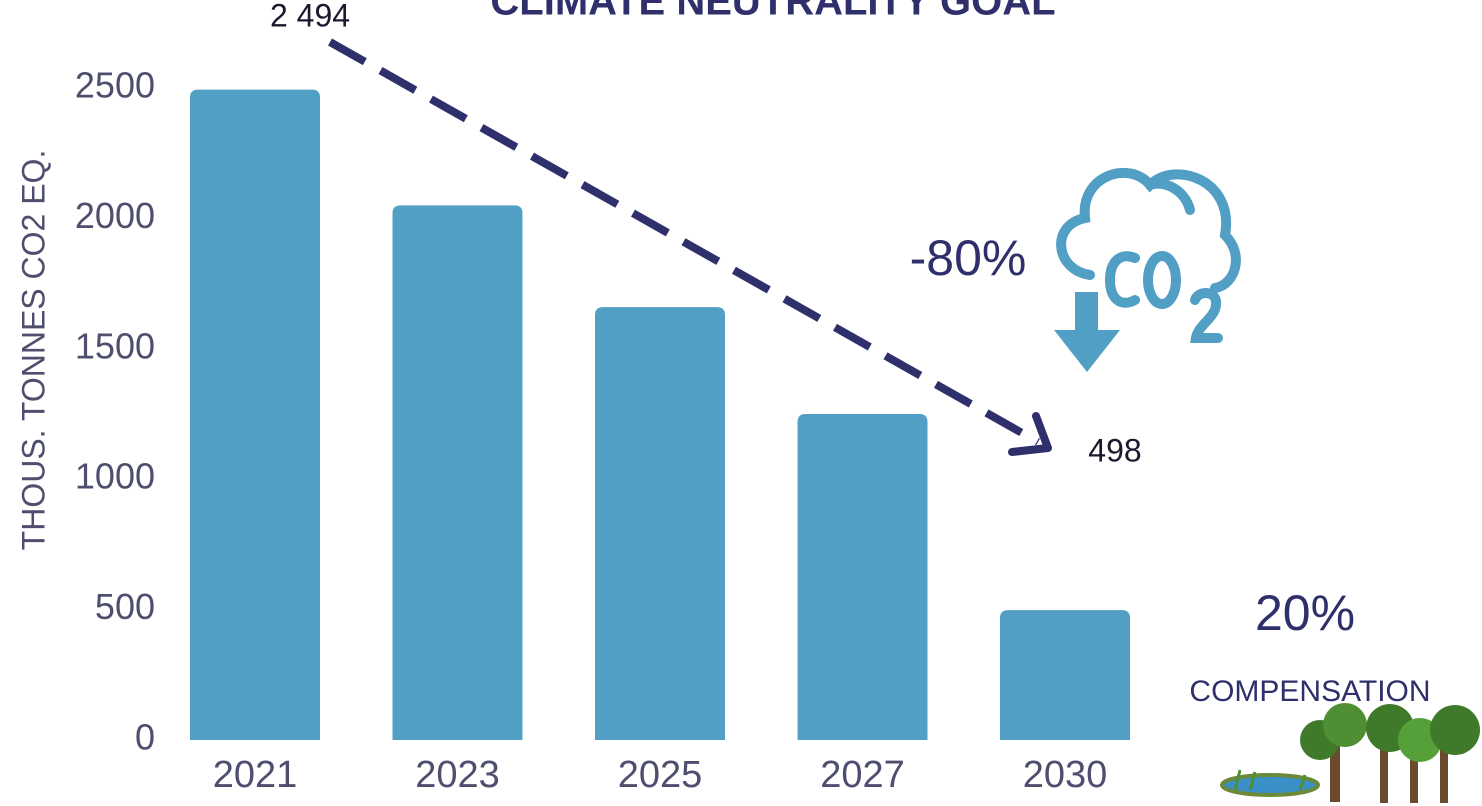 The image size is (1482, 806). What do you see at coordinates (255, 775) in the screenshot?
I see `x-tick-label: 2021` at bounding box center [255, 775].